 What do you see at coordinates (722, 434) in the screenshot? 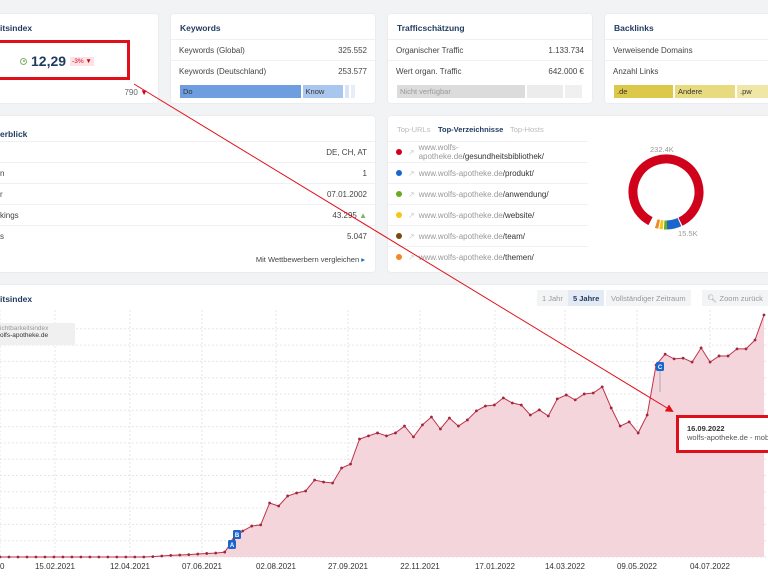
I see `chart-tooltip: 16.09.2022 wolfs-apotheke.de - mob` at bounding box center [722, 434].